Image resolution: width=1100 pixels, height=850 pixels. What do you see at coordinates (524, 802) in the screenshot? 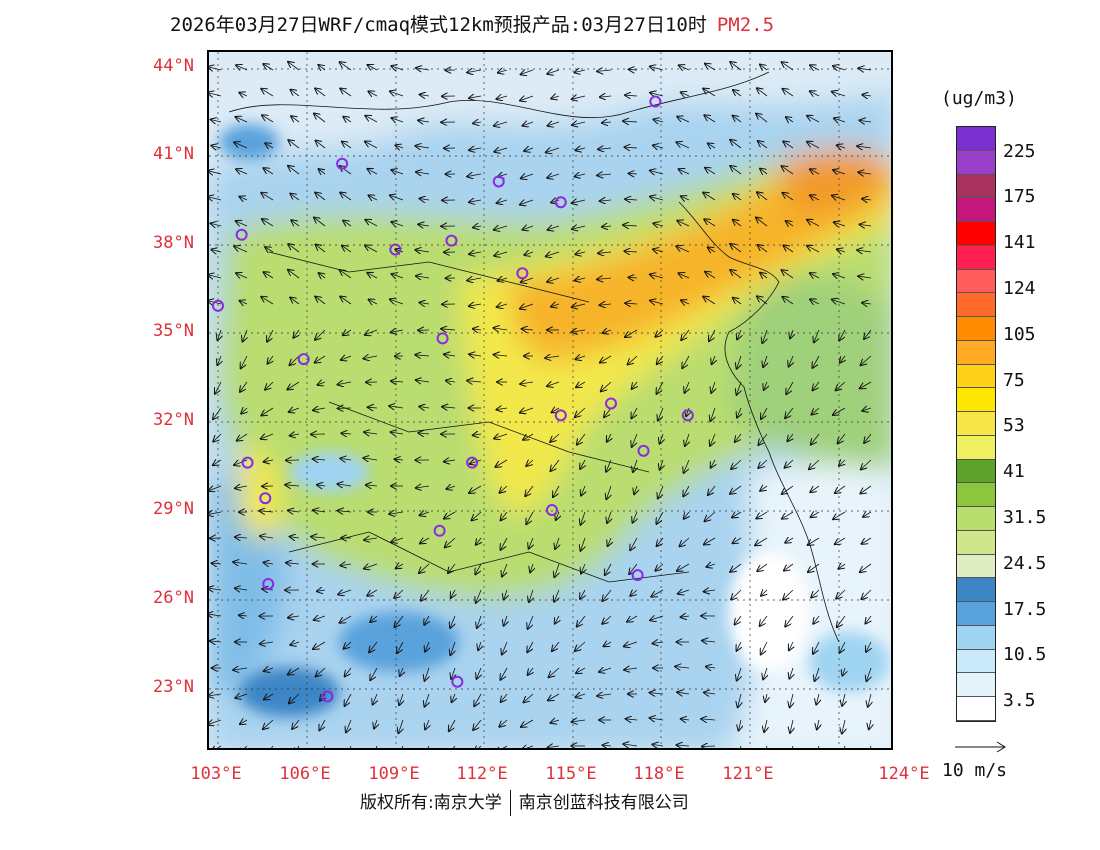
I see `footer-credits: 版权所有:南京大学 南京创蓝科技有限公司` at bounding box center [524, 802].